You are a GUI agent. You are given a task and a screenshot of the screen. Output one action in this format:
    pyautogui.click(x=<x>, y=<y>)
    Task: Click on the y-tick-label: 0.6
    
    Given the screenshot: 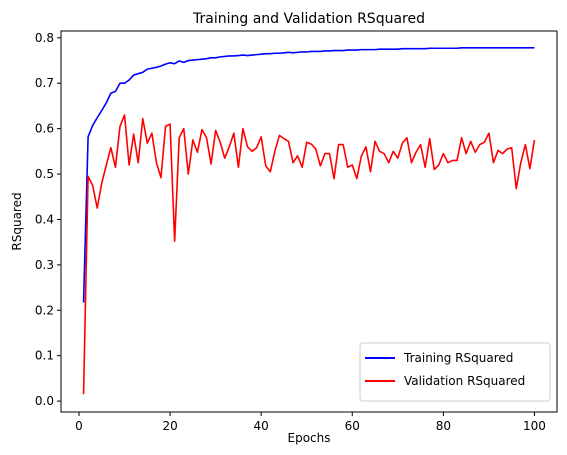 What is the action you would take?
    pyautogui.click(x=44, y=129)
    